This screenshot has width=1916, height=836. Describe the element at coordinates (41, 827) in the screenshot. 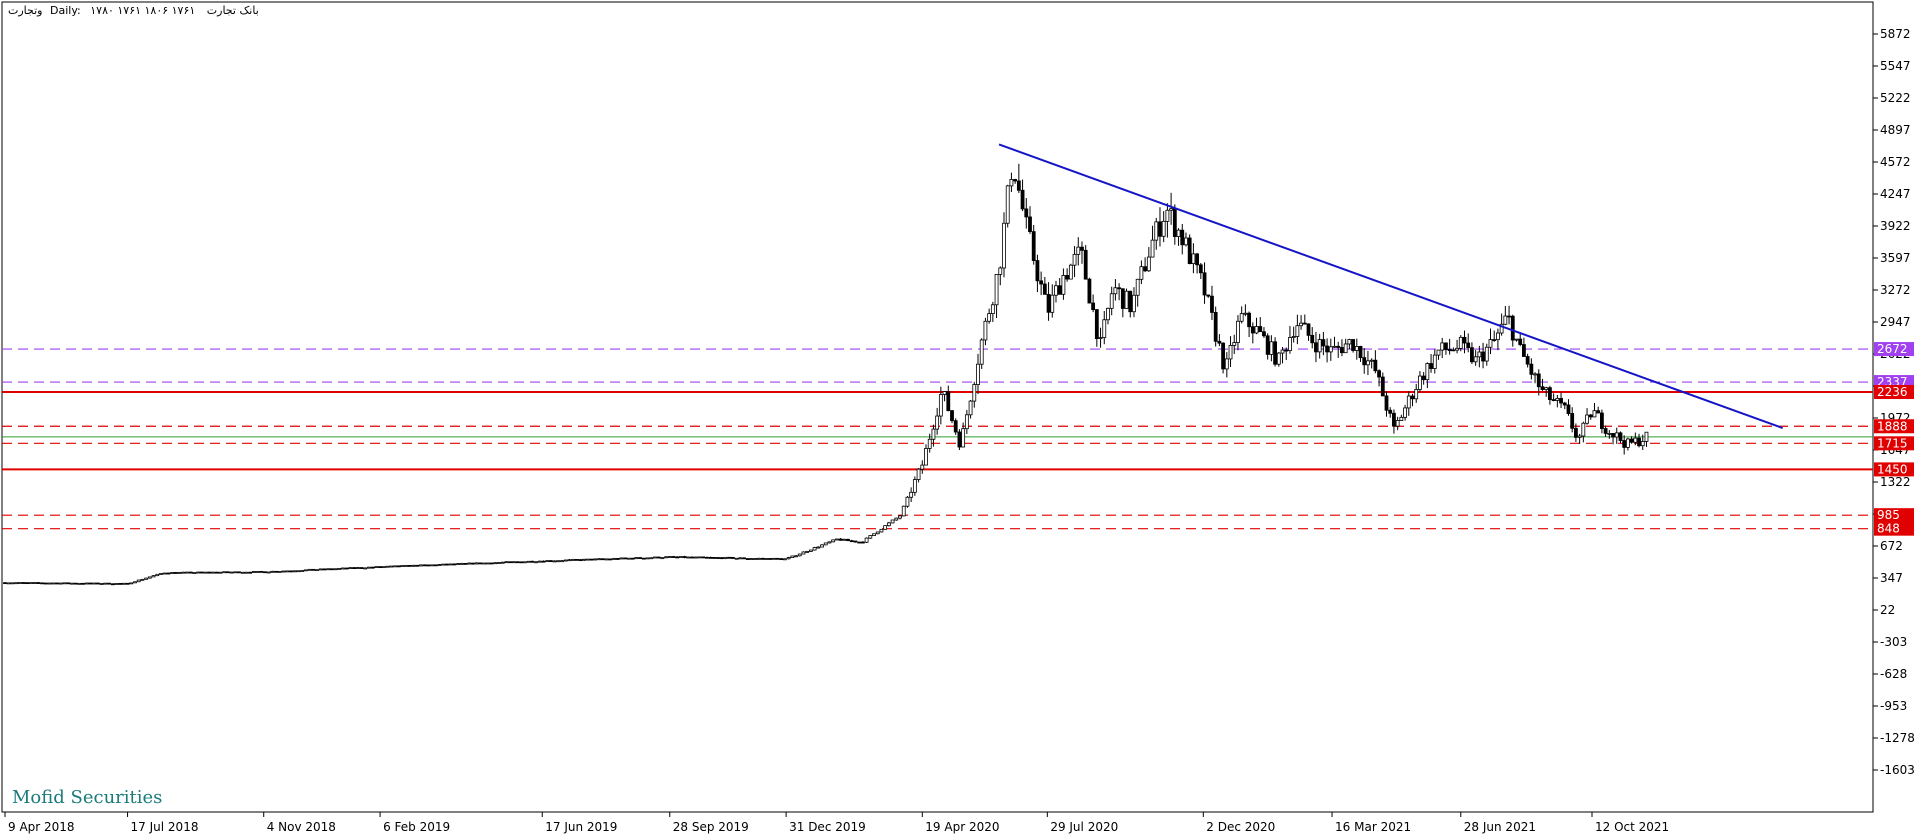

I see `x-tick-label: 9 Apr 2018` at that location.